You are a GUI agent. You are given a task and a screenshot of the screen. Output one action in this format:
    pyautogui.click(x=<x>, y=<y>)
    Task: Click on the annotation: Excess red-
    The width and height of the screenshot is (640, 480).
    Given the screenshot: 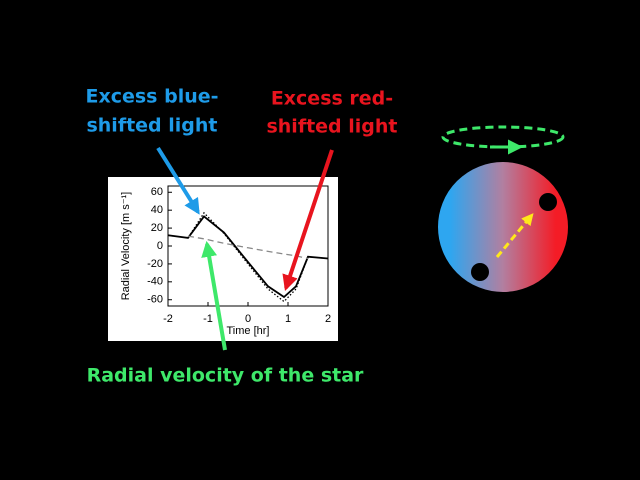 What is the action you would take?
    pyautogui.click(x=332, y=99)
    